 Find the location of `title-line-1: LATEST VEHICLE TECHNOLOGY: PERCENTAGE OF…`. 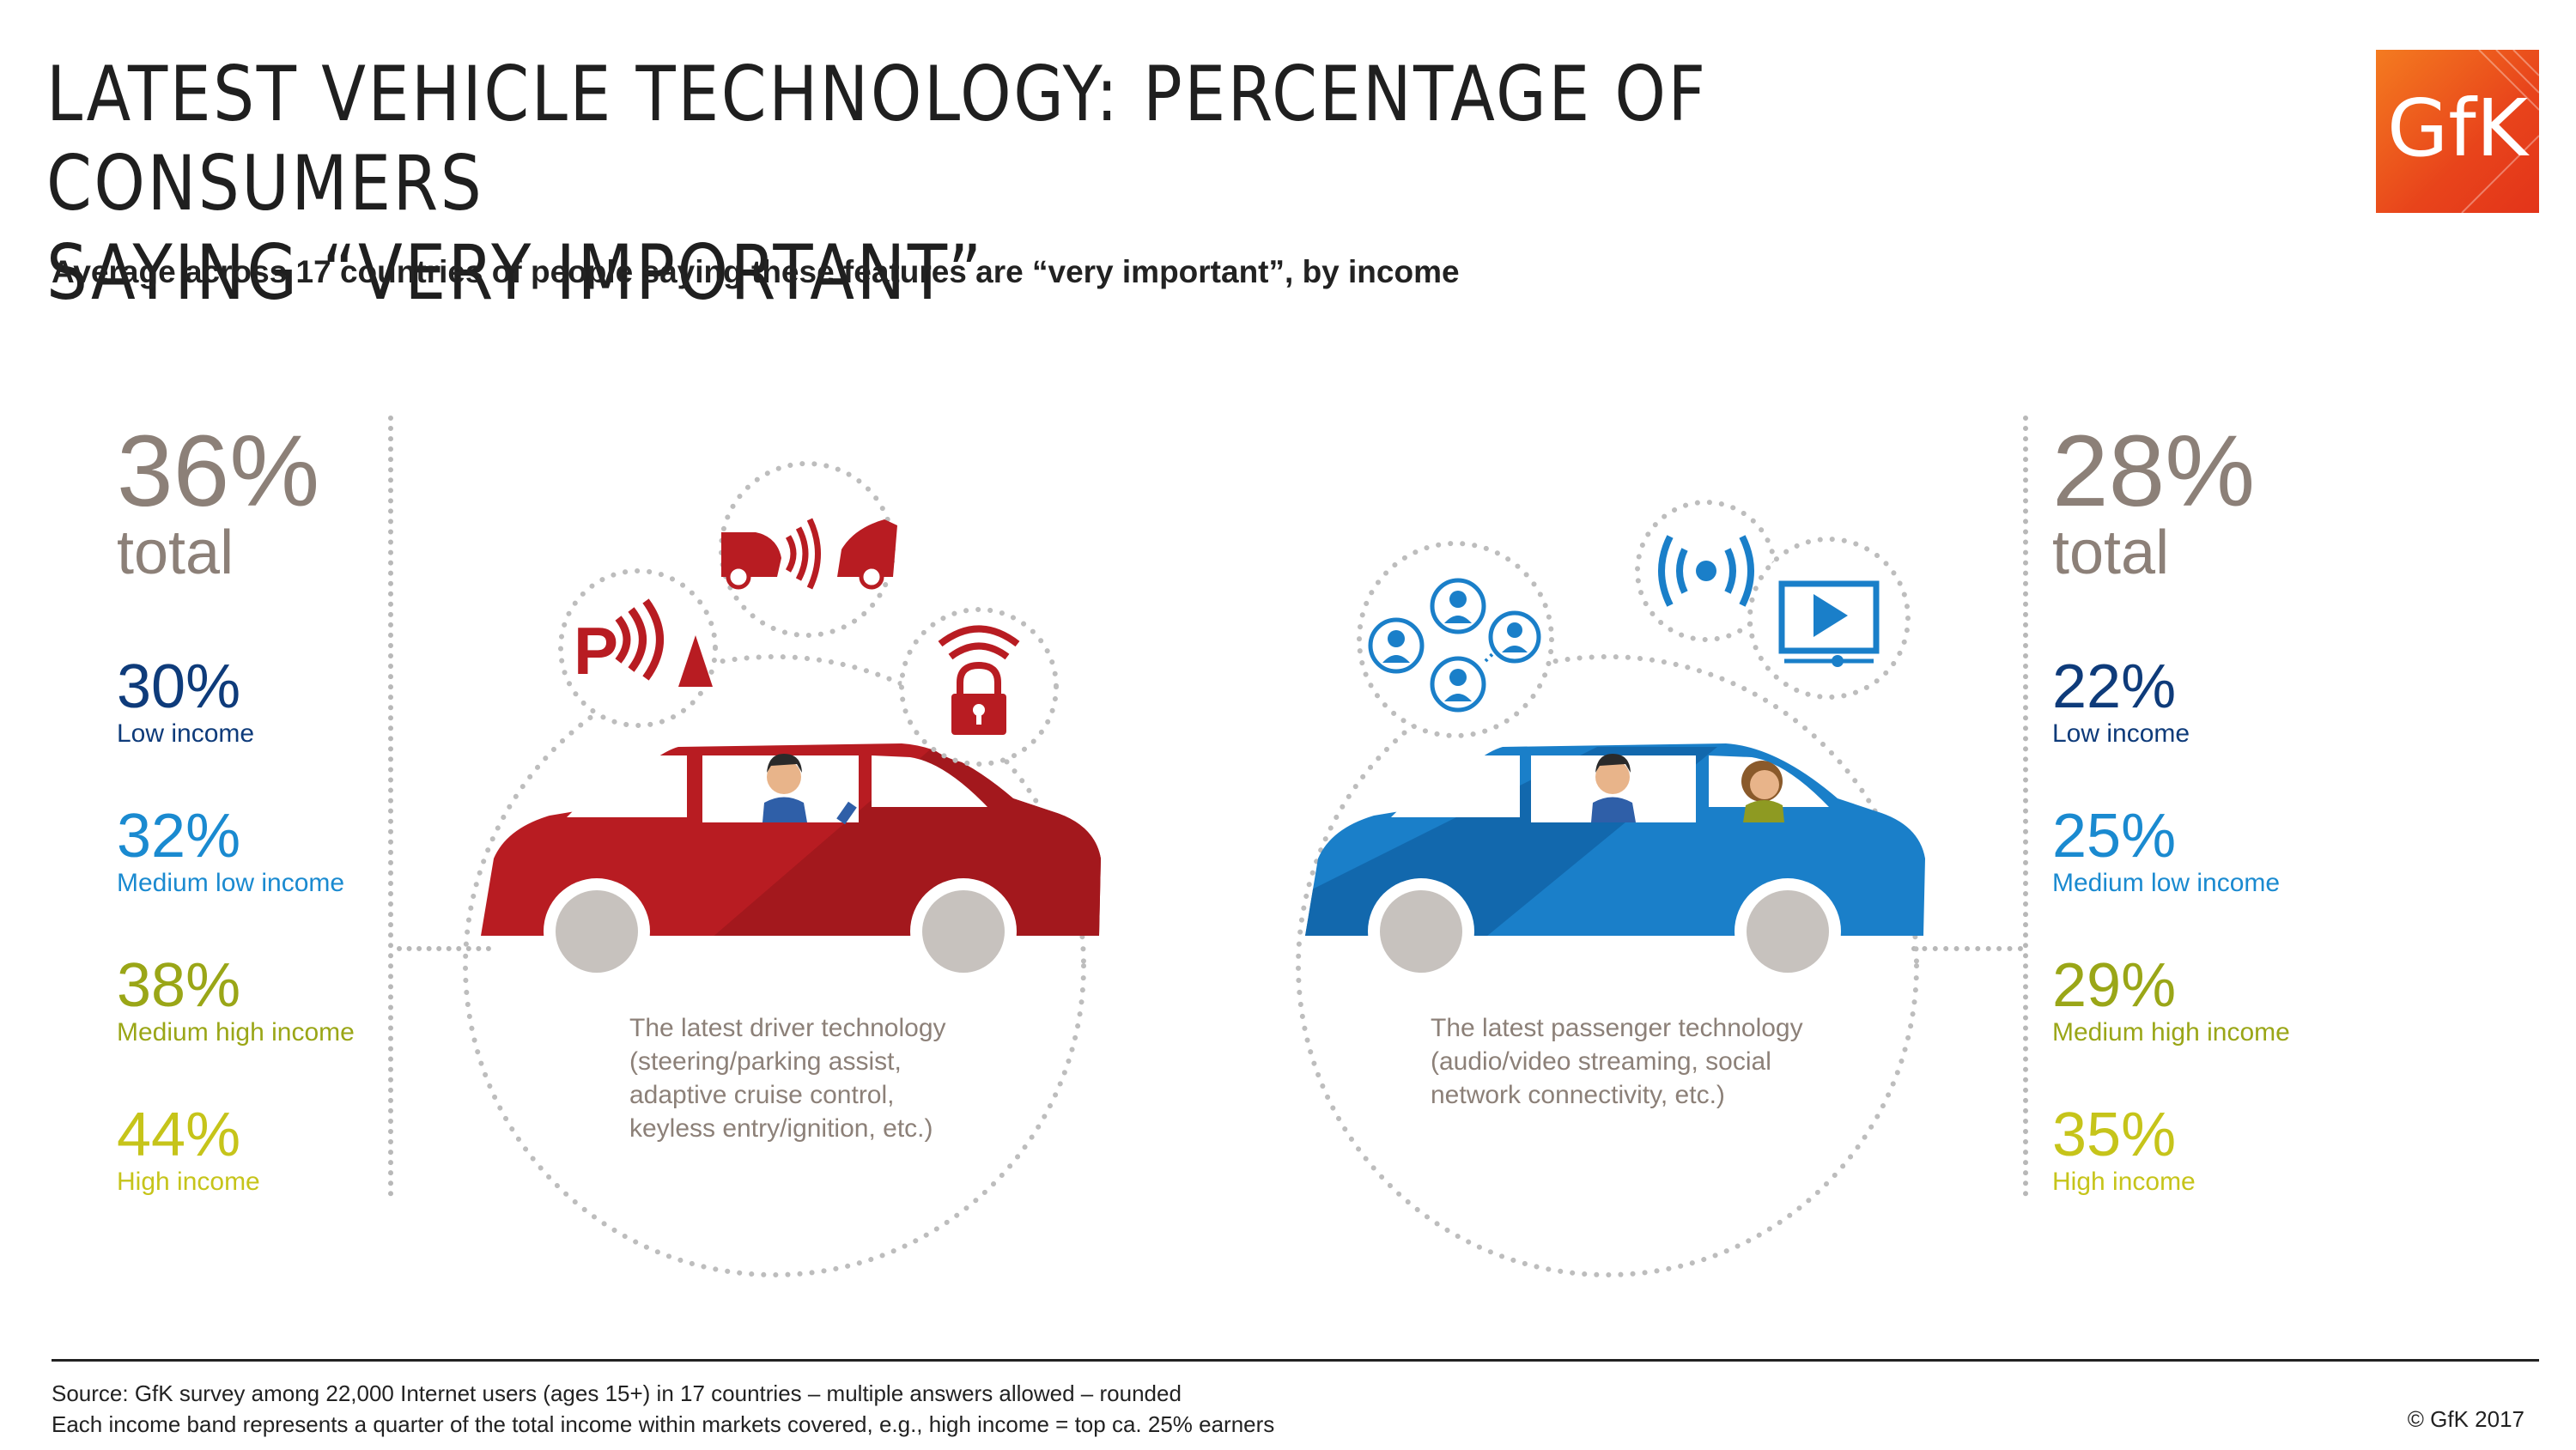

title-line-1: LATEST VEHICLE TECHNOLOGY: PERCENTAGE OF… is located at coordinates (877, 139).